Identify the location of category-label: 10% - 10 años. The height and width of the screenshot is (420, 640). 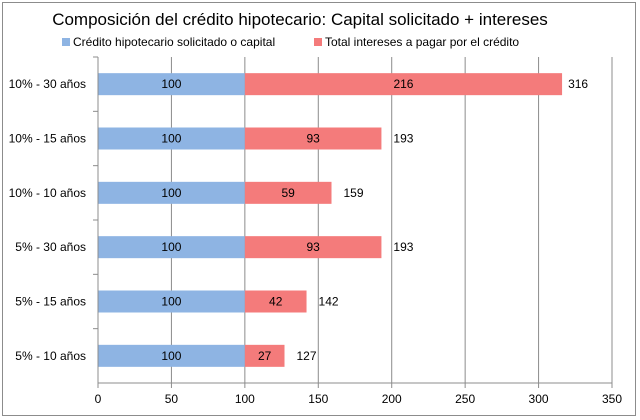
(47, 193).